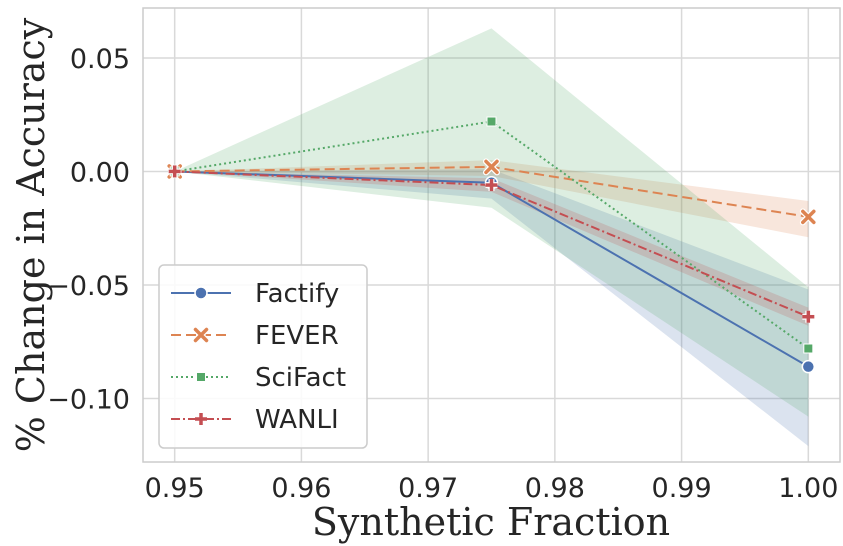 The width and height of the screenshot is (843, 546). I want to click on x-tick-label: 0.97, so click(428, 488).